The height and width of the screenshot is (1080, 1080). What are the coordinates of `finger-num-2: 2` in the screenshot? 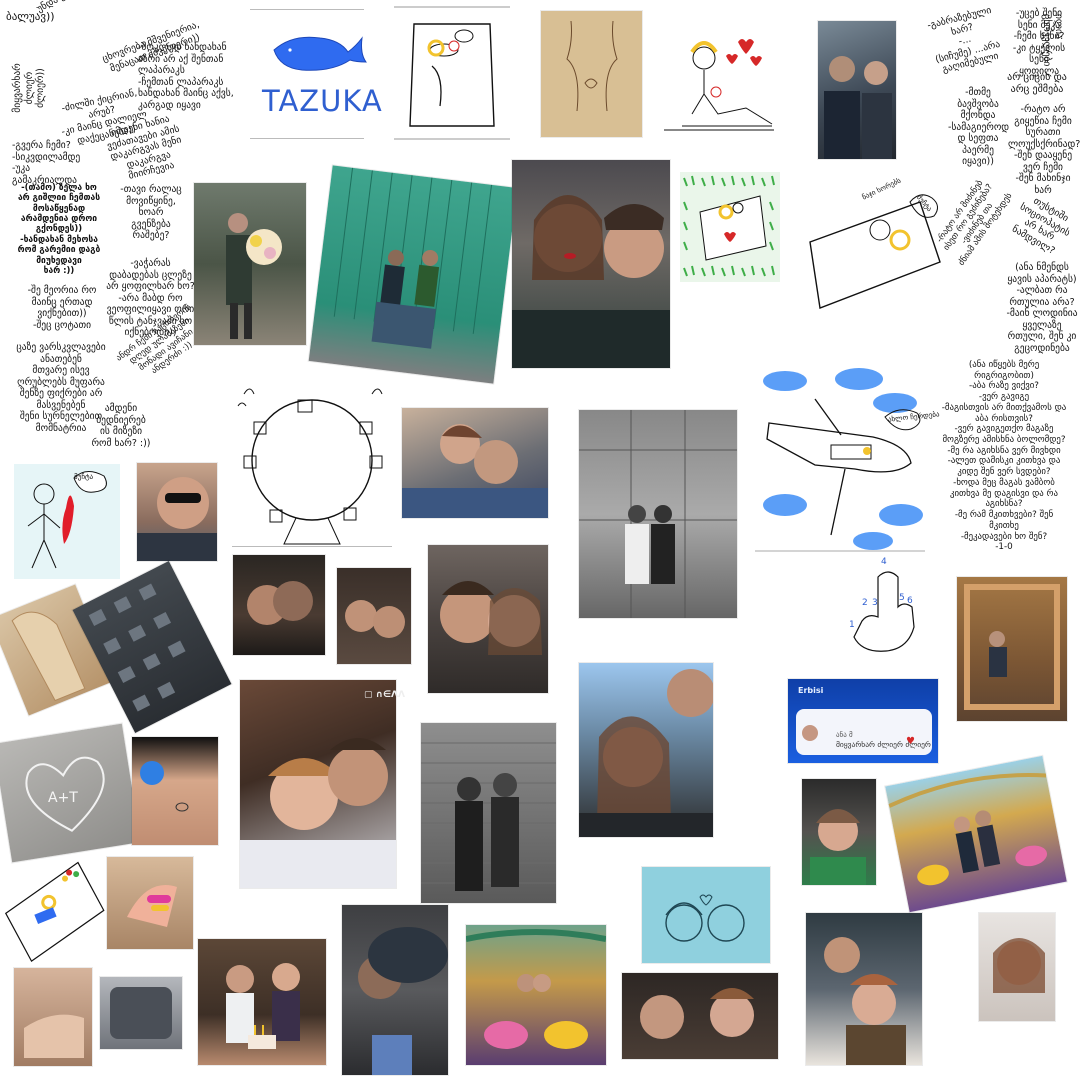 It's located at (865, 603).